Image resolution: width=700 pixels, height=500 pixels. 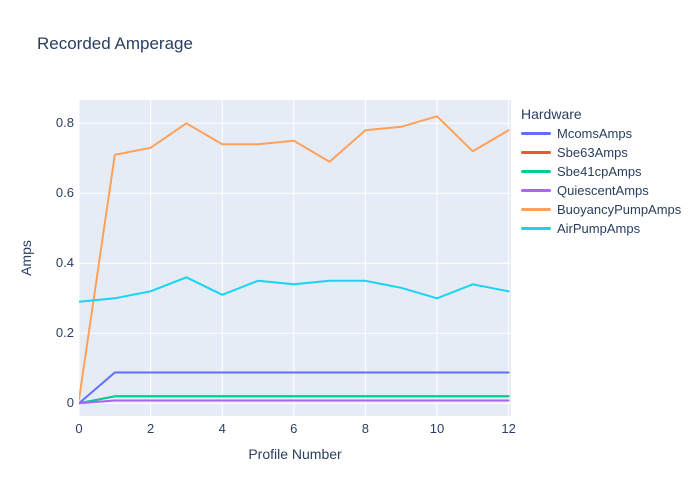 I want to click on chart-title: Recorded Amperage, so click(x=115, y=43).